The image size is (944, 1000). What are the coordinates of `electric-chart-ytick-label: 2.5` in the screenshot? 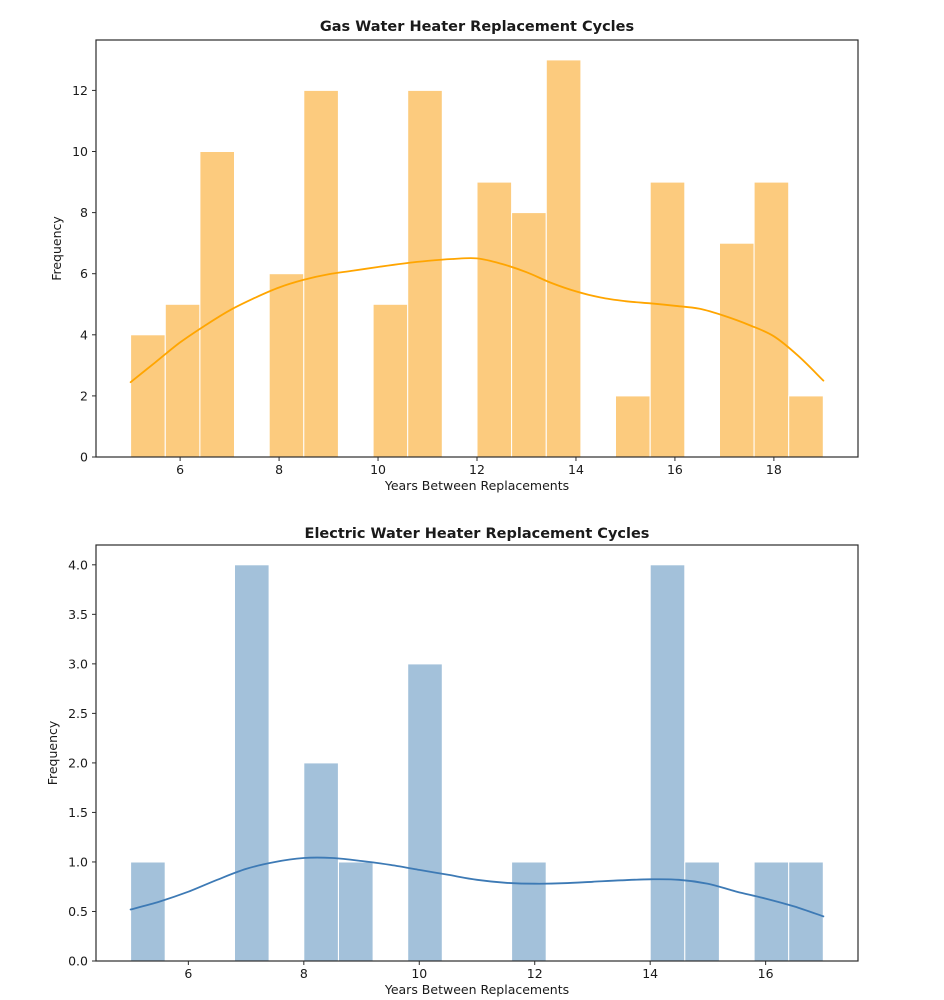 It's located at (78, 713).